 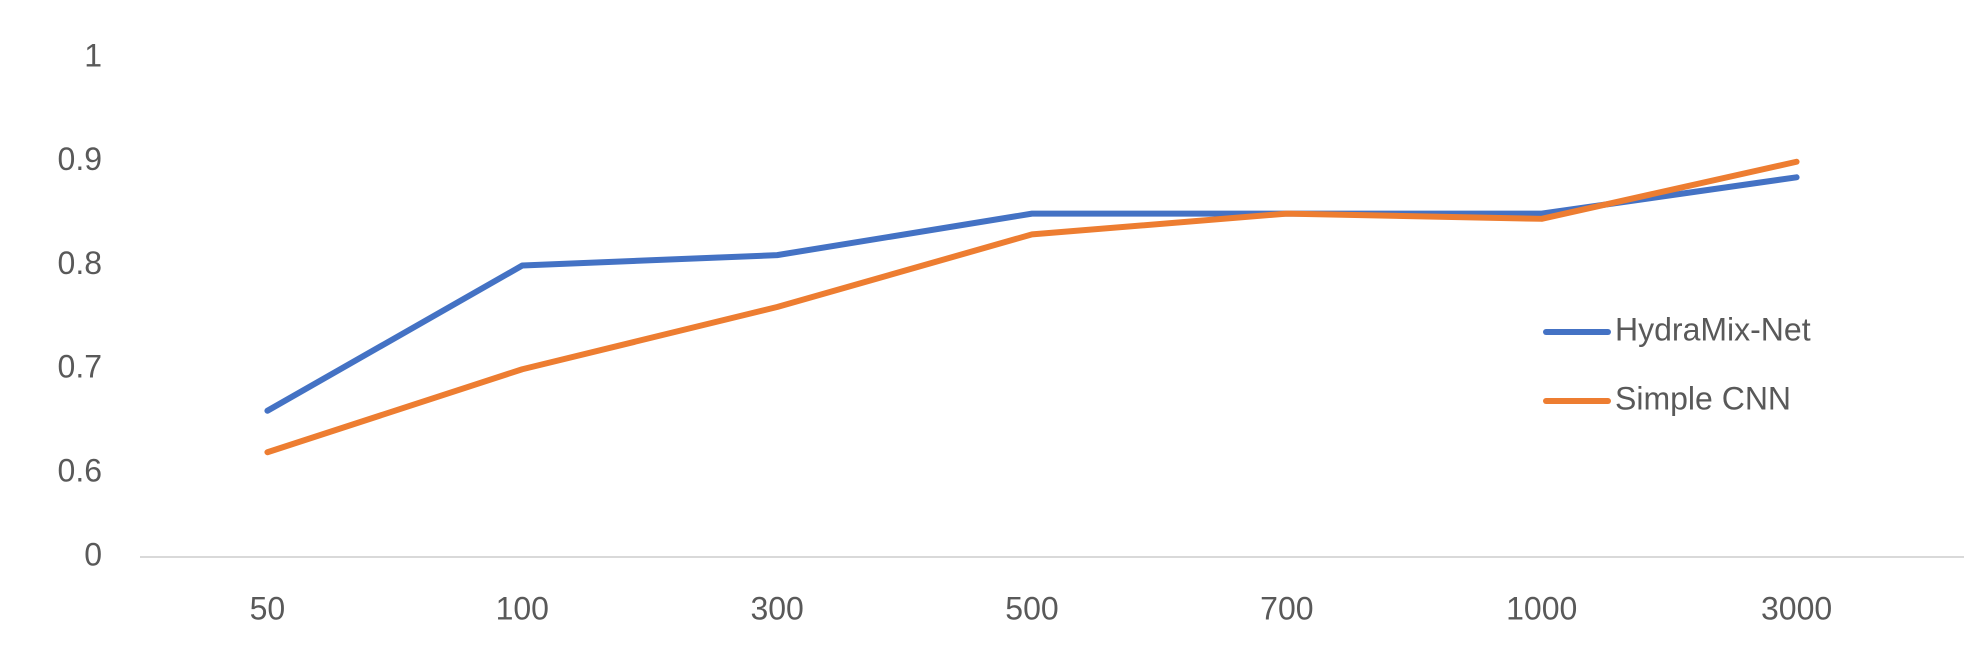 What do you see at coordinates (80, 159) in the screenshot?
I see `y-tick-label: 0.9` at bounding box center [80, 159].